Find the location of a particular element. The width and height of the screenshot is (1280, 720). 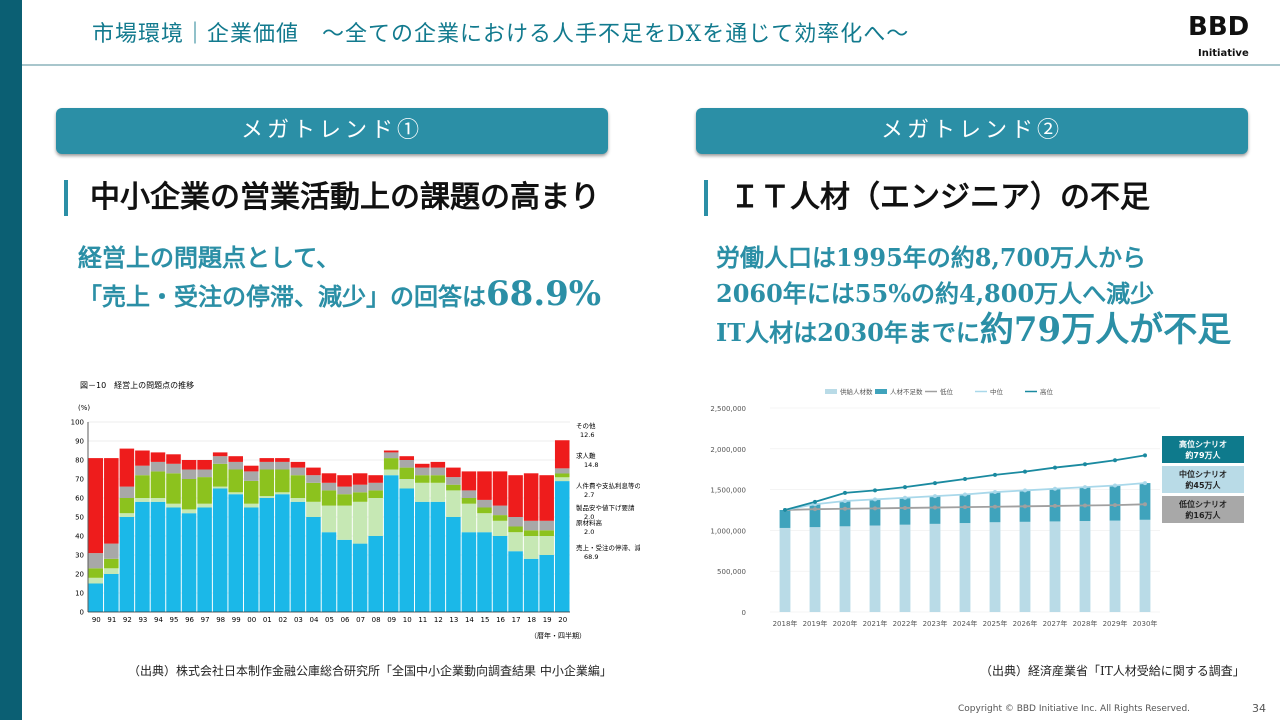

legend-label: 供給人材数 is located at coordinates (856, 391).